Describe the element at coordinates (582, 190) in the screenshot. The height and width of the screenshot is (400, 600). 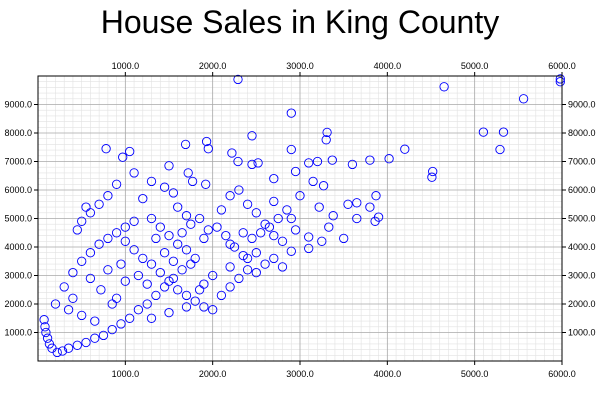
I see `y-tick-label-right: 6000.0` at that location.